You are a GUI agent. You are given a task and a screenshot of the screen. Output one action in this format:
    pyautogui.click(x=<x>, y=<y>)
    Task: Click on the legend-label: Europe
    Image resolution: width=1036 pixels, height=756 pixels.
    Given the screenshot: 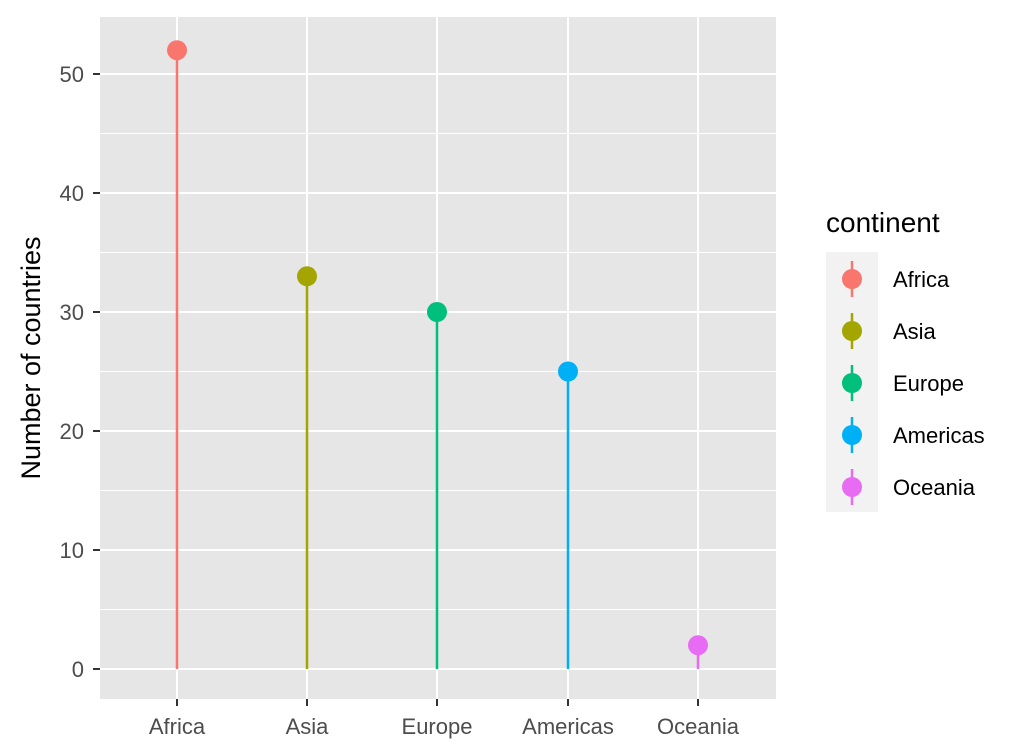 What is the action you would take?
    pyautogui.click(x=928, y=383)
    